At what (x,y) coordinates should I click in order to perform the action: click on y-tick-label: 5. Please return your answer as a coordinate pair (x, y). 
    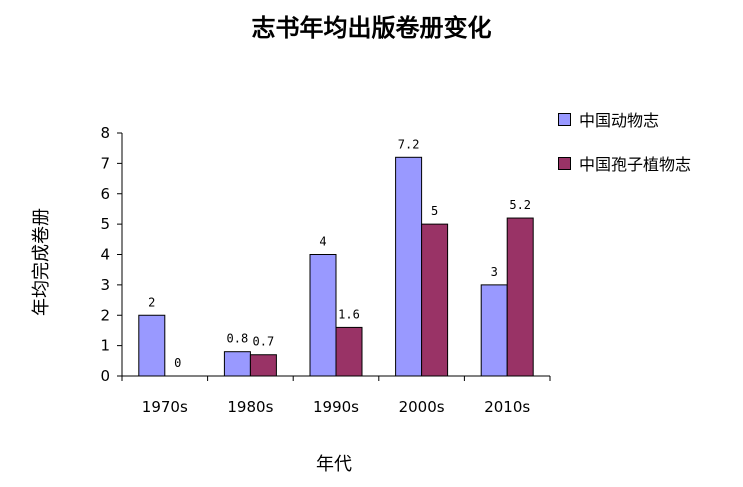
    Looking at the image, I should click on (105, 224).